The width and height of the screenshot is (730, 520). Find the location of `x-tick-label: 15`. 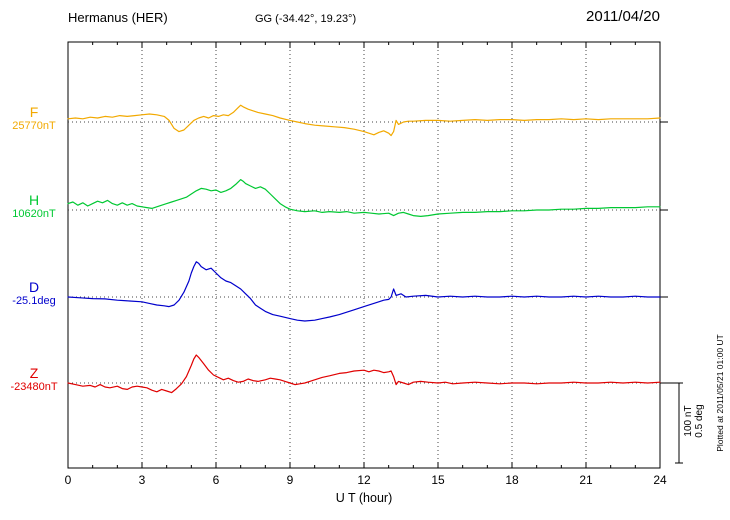

x-tick-label: 15 is located at coordinates (438, 480).